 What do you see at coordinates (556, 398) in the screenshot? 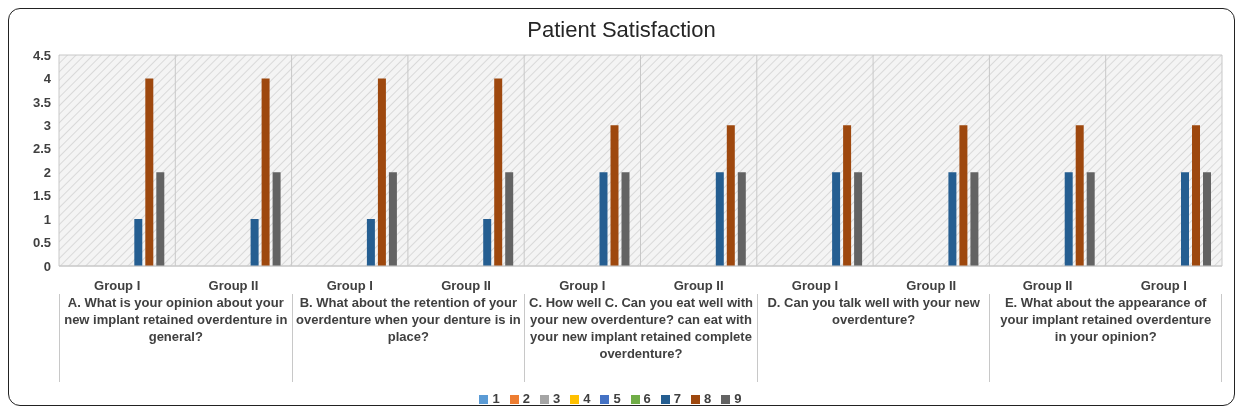
I see `legend-label: 3` at bounding box center [556, 398].